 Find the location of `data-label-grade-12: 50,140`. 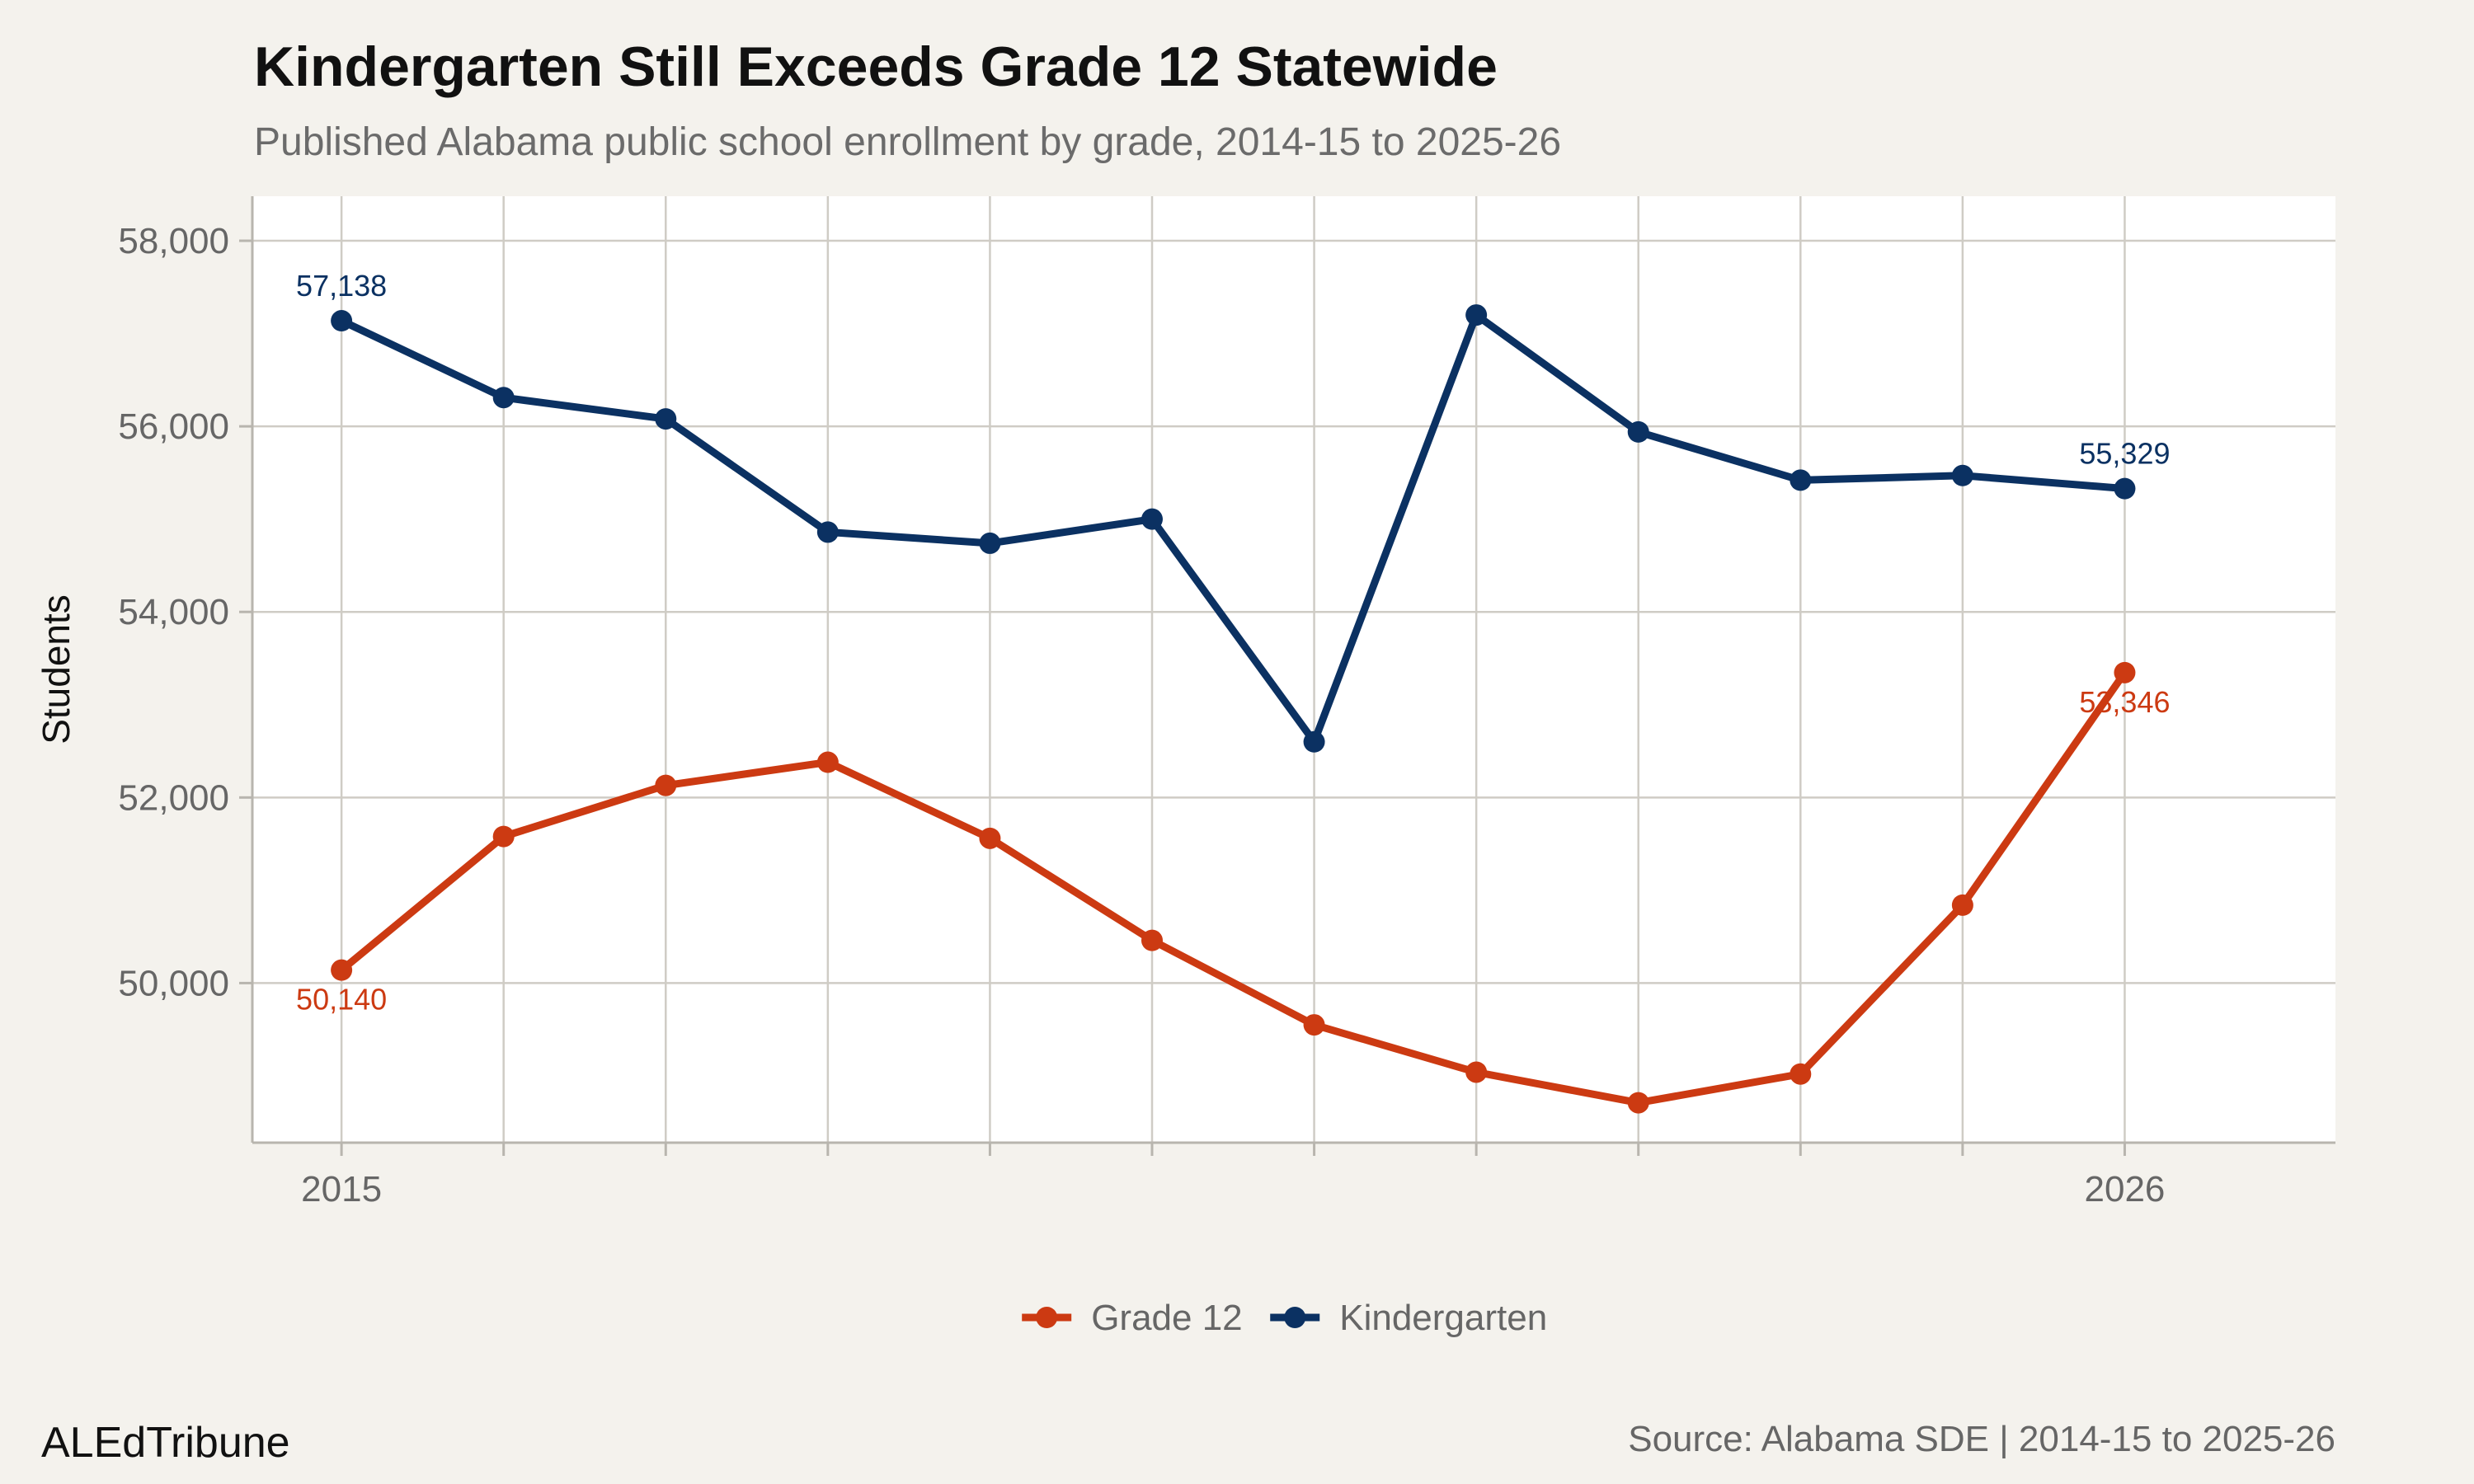

data-label-grade-12: 50,140 is located at coordinates (341, 1000).